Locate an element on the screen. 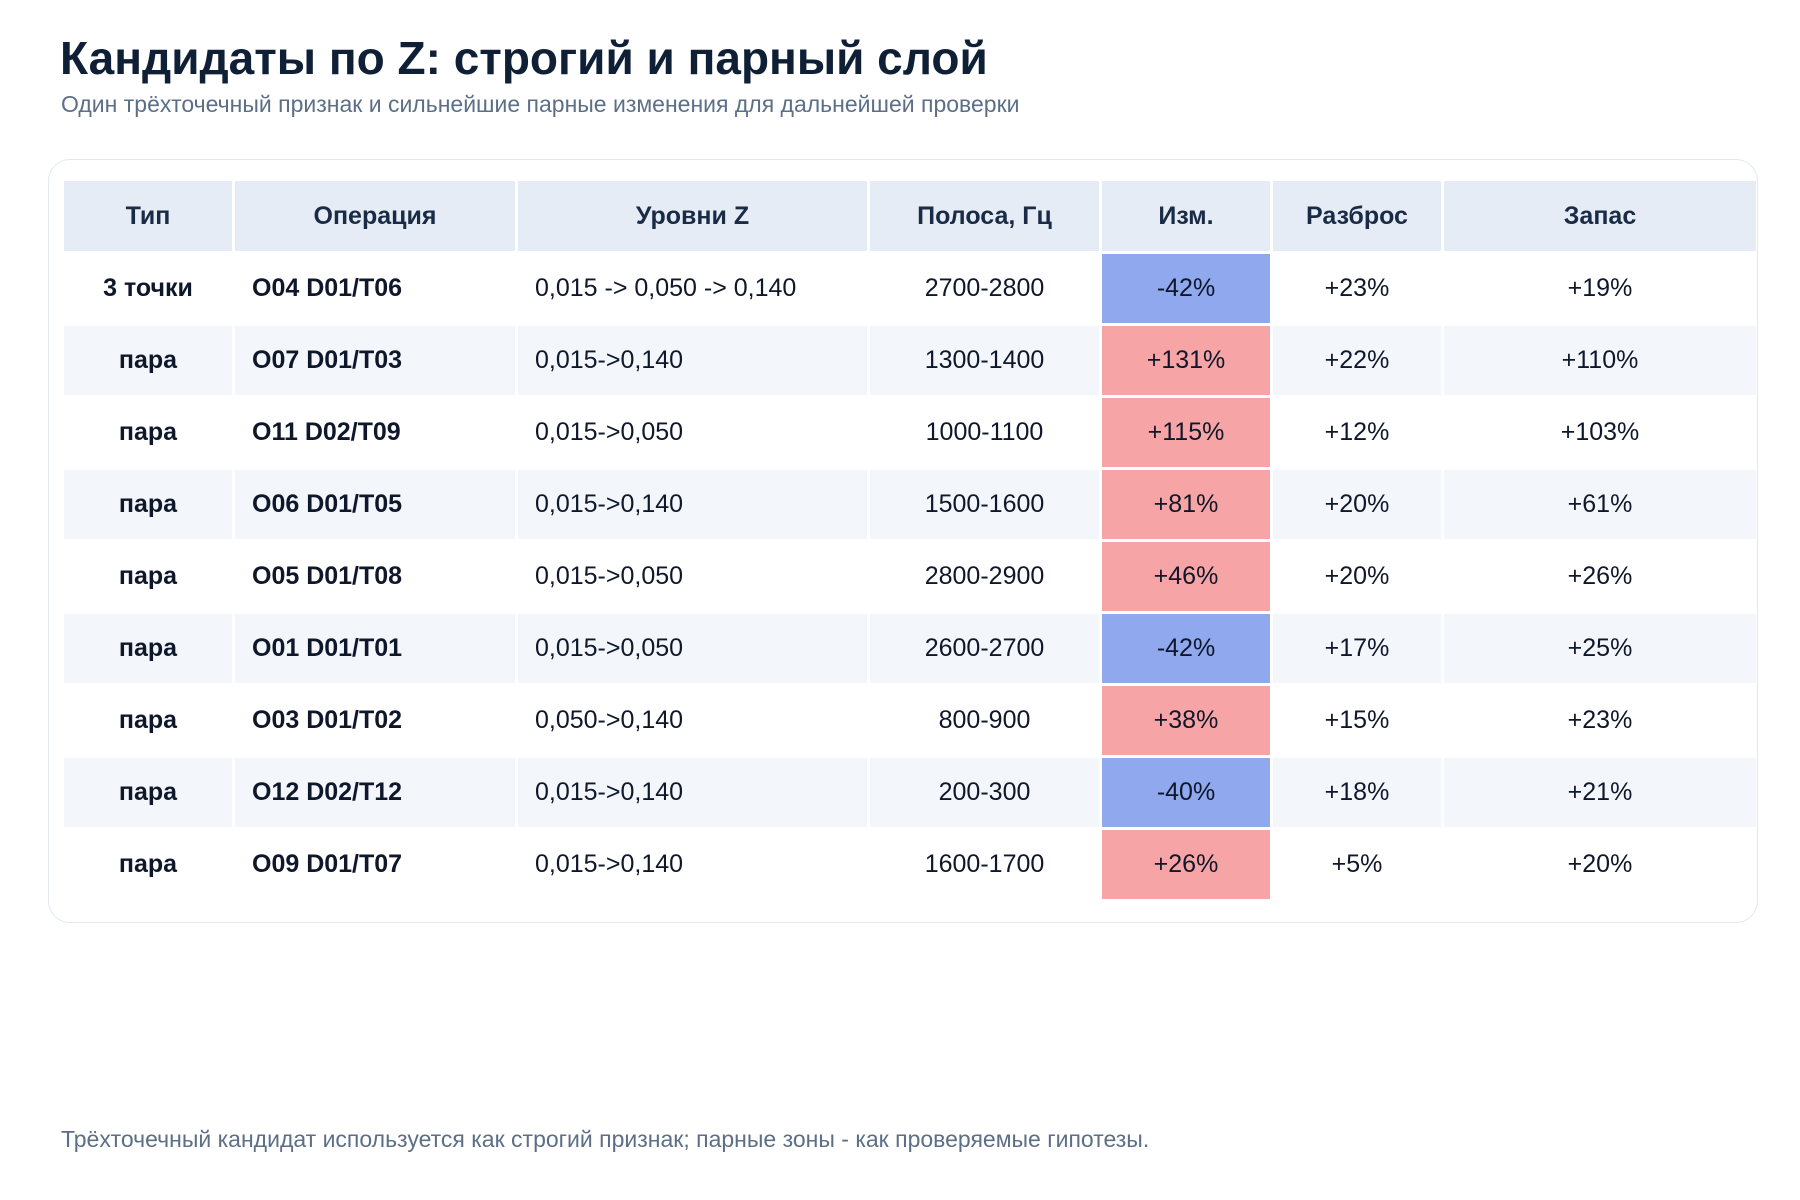 This screenshot has width=1800, height=1200. cell-band: 1600-1700 is located at coordinates (984, 864).